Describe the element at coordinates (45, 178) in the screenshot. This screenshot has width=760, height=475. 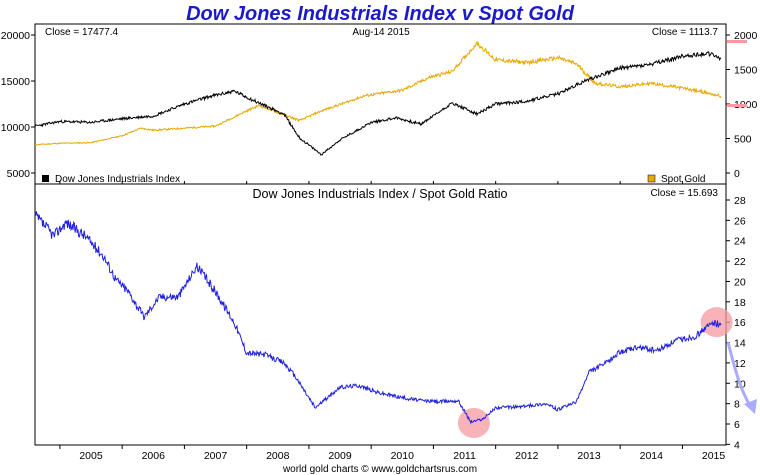
I see `legend-dow-swatch` at that location.